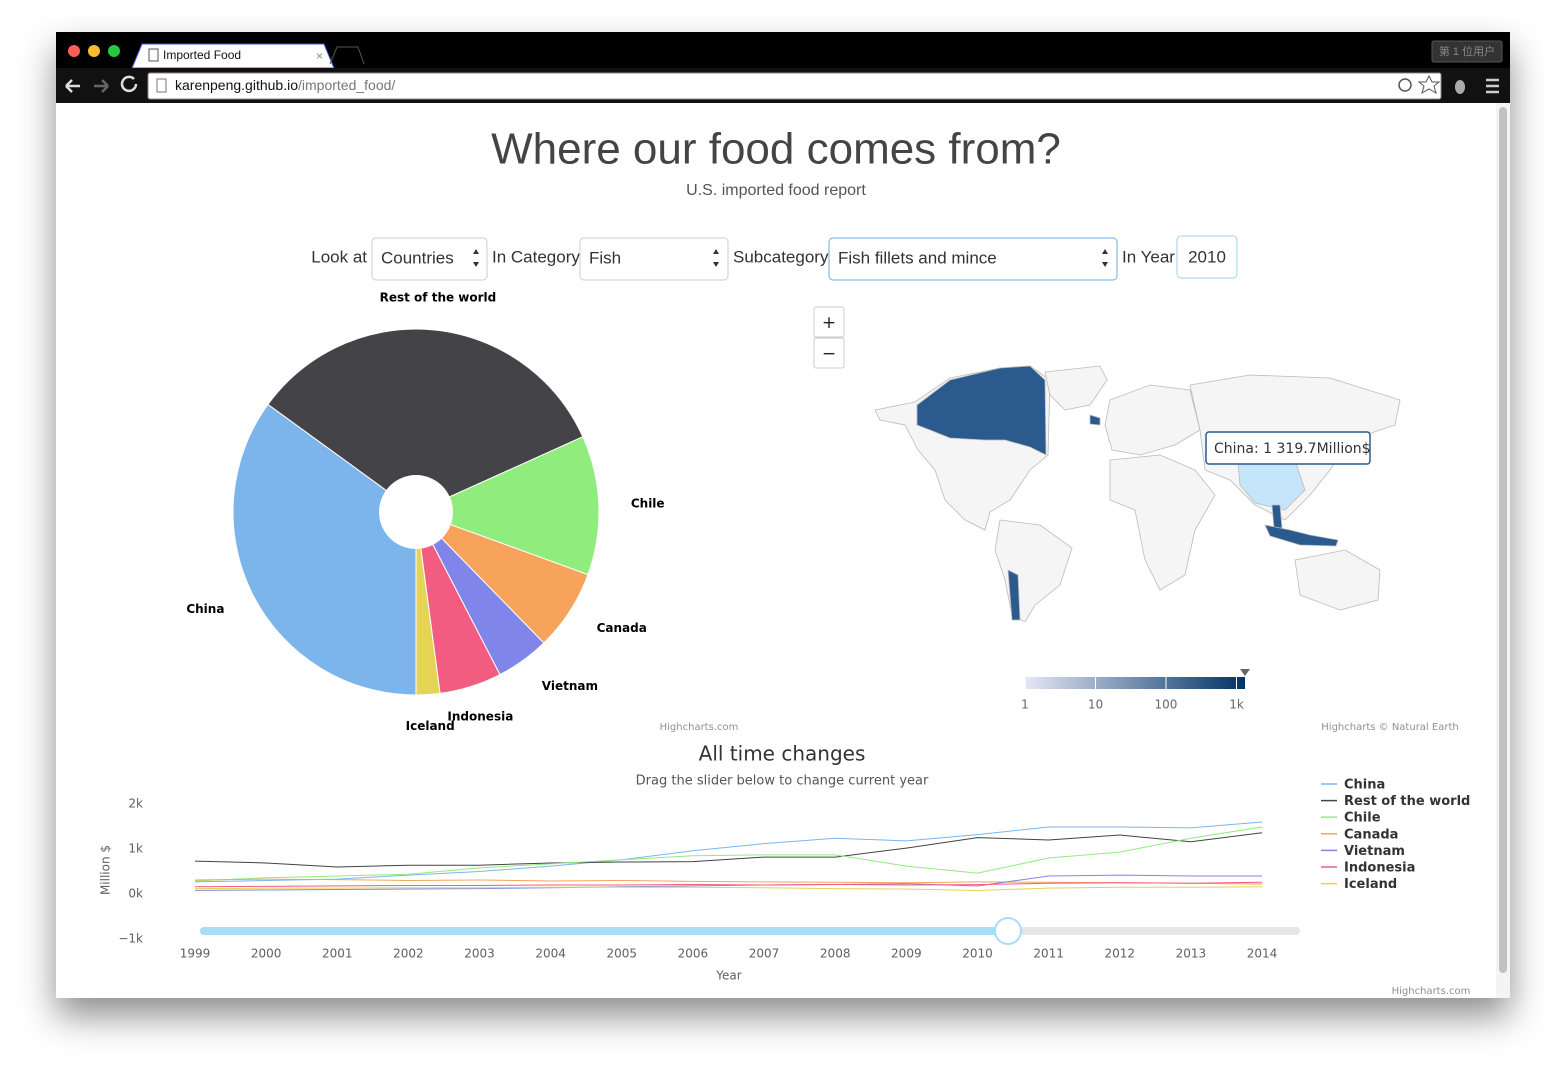 The height and width of the screenshot is (1079, 1566). What do you see at coordinates (1337, 580) in the screenshot?
I see `australia` at bounding box center [1337, 580].